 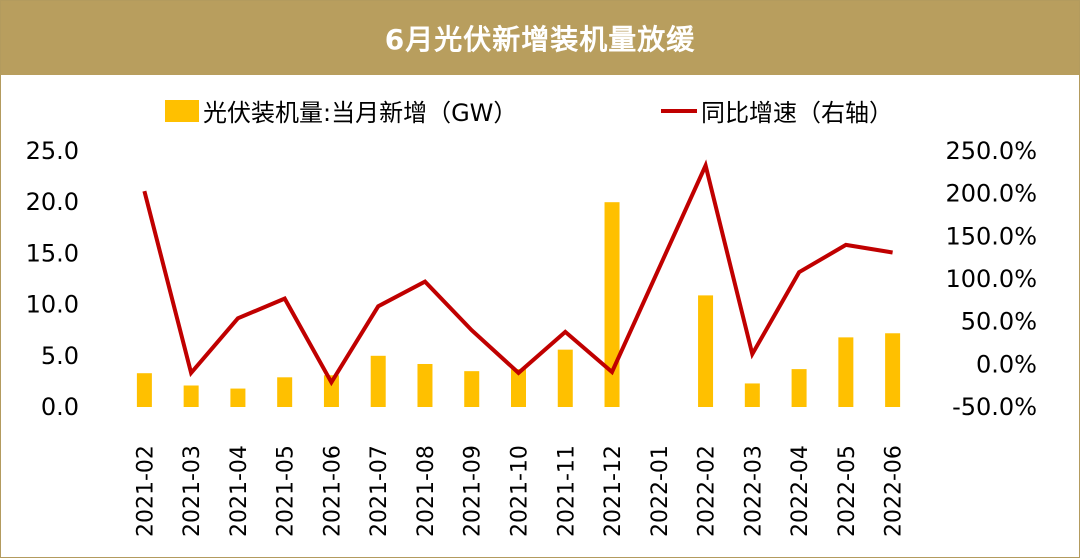 What do you see at coordinates (707, 491) in the screenshot?
I see `x-tick-label: 2022-02` at bounding box center [707, 491].